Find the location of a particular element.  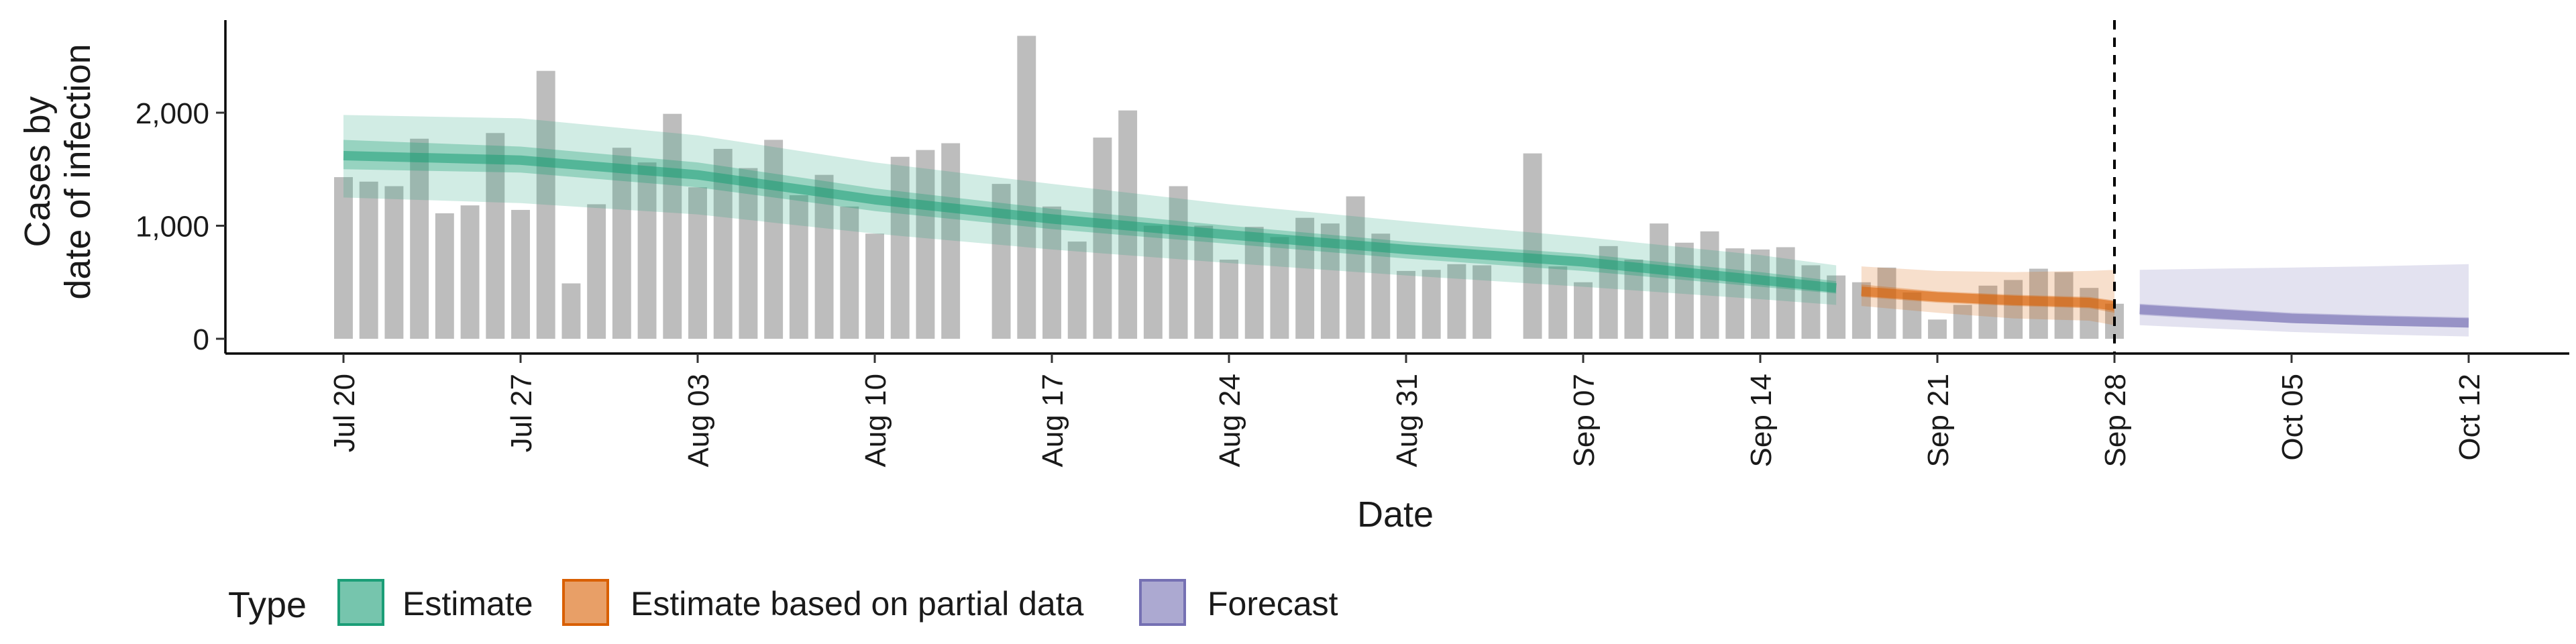

legend-title: Type is located at coordinates (267, 605).